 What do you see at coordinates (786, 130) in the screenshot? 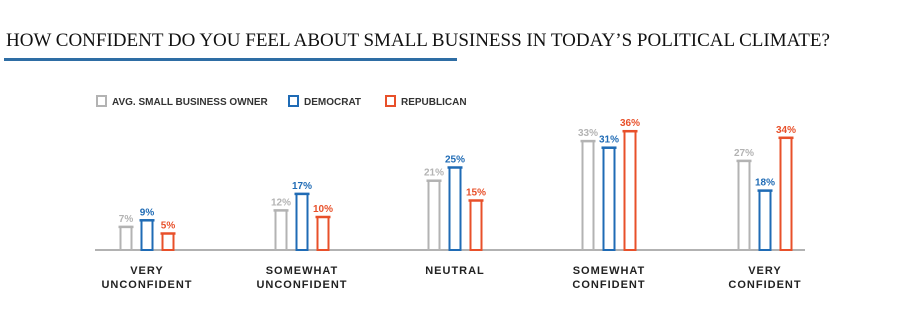
I see `value-label: 34%` at bounding box center [786, 130].